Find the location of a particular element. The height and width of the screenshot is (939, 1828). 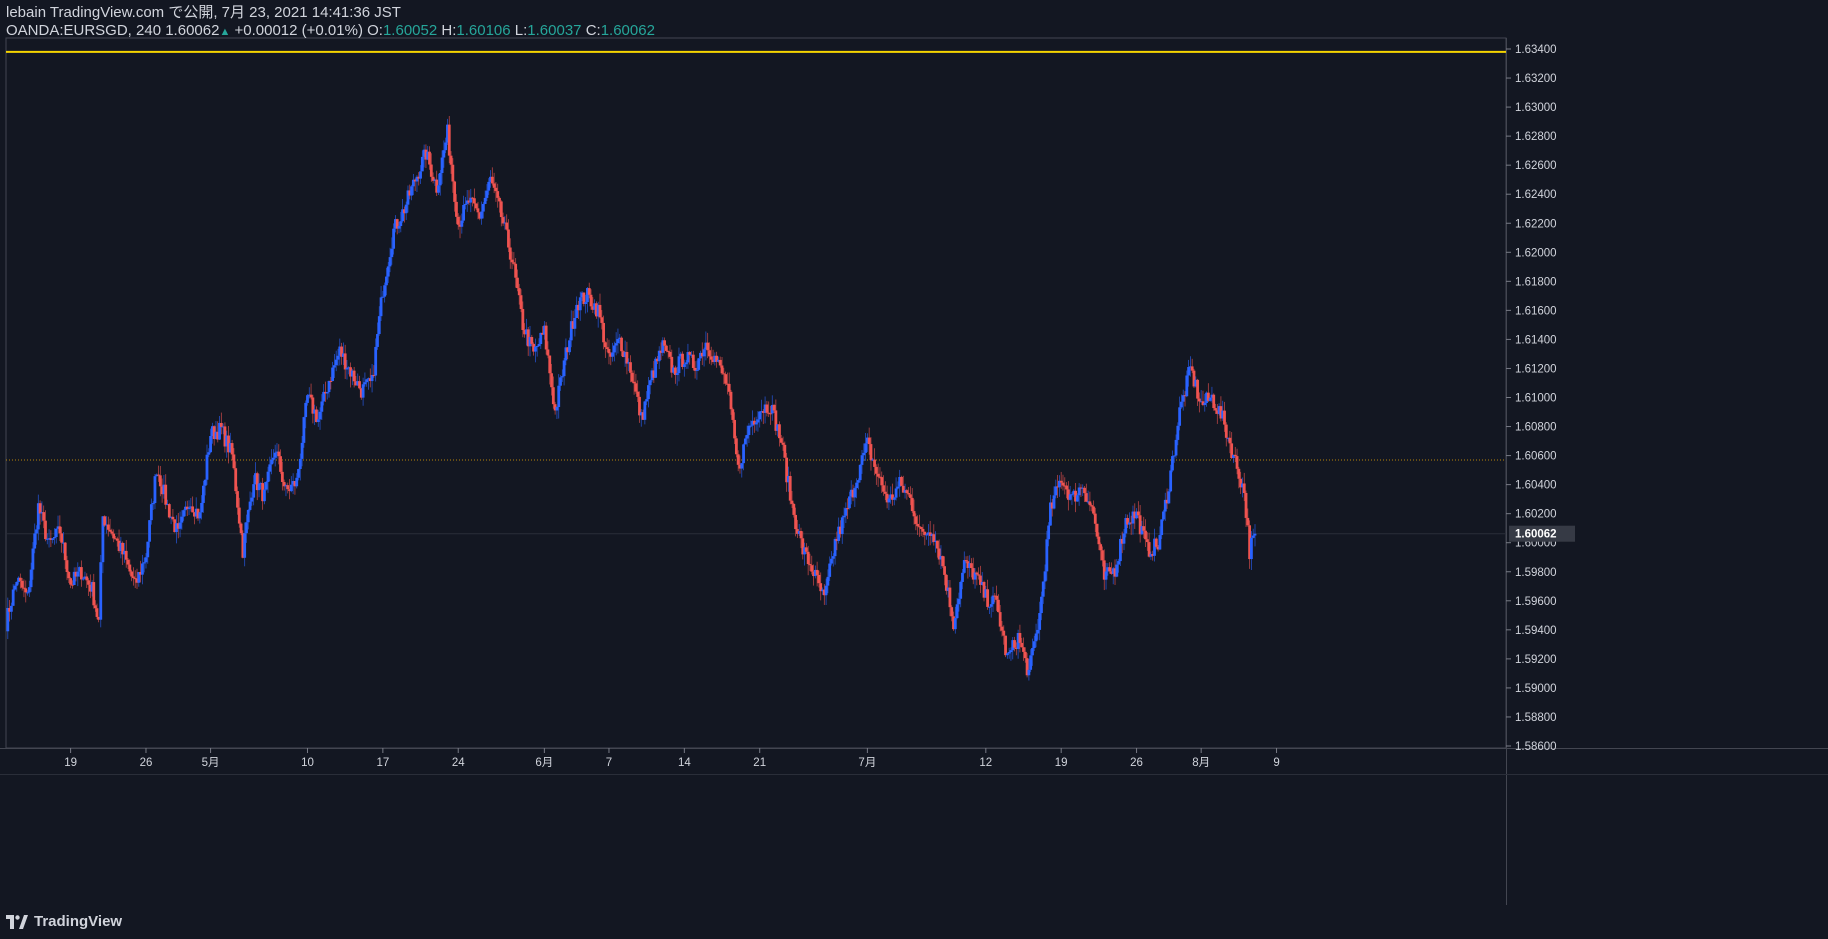

time-tick-label: 19 is located at coordinates (70, 763).